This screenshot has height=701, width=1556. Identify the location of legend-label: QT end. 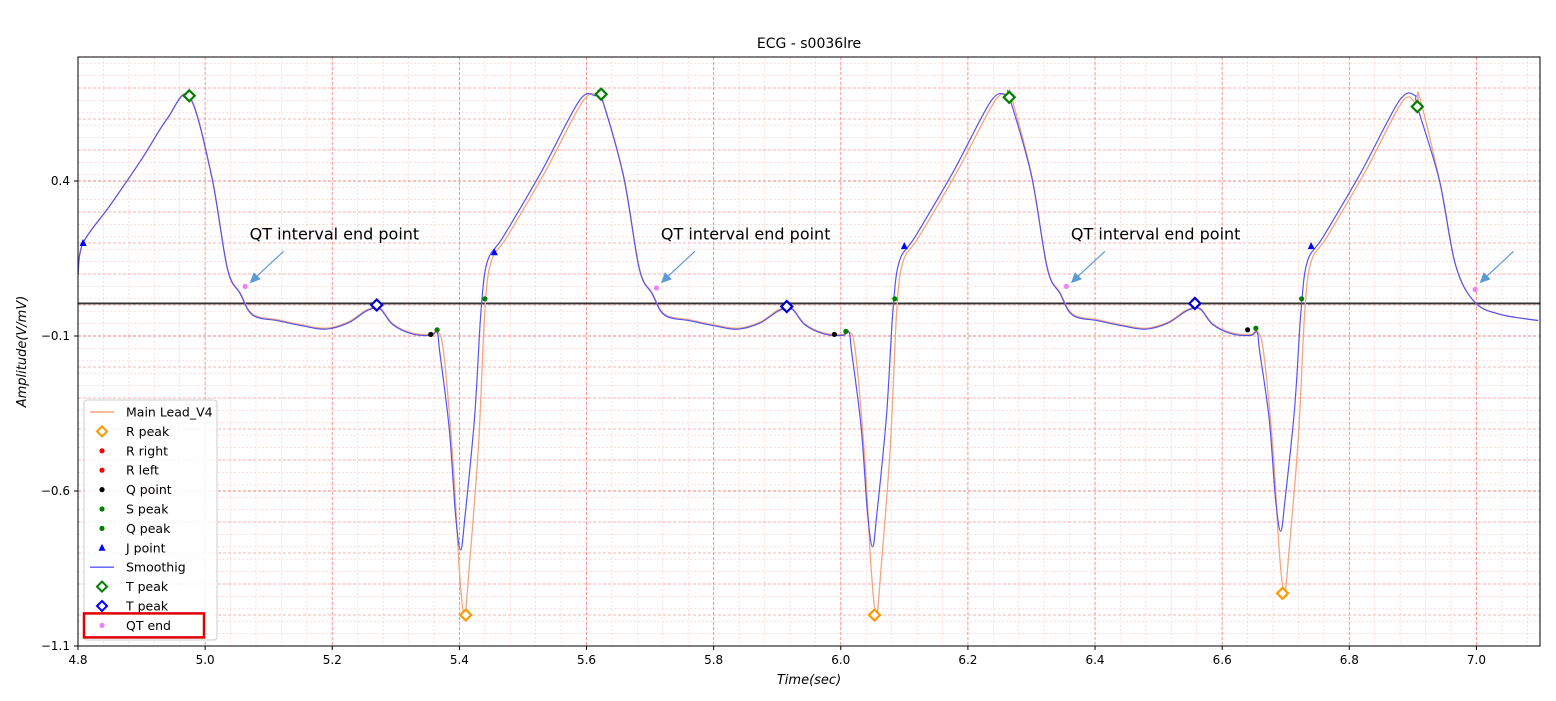
(148, 625).